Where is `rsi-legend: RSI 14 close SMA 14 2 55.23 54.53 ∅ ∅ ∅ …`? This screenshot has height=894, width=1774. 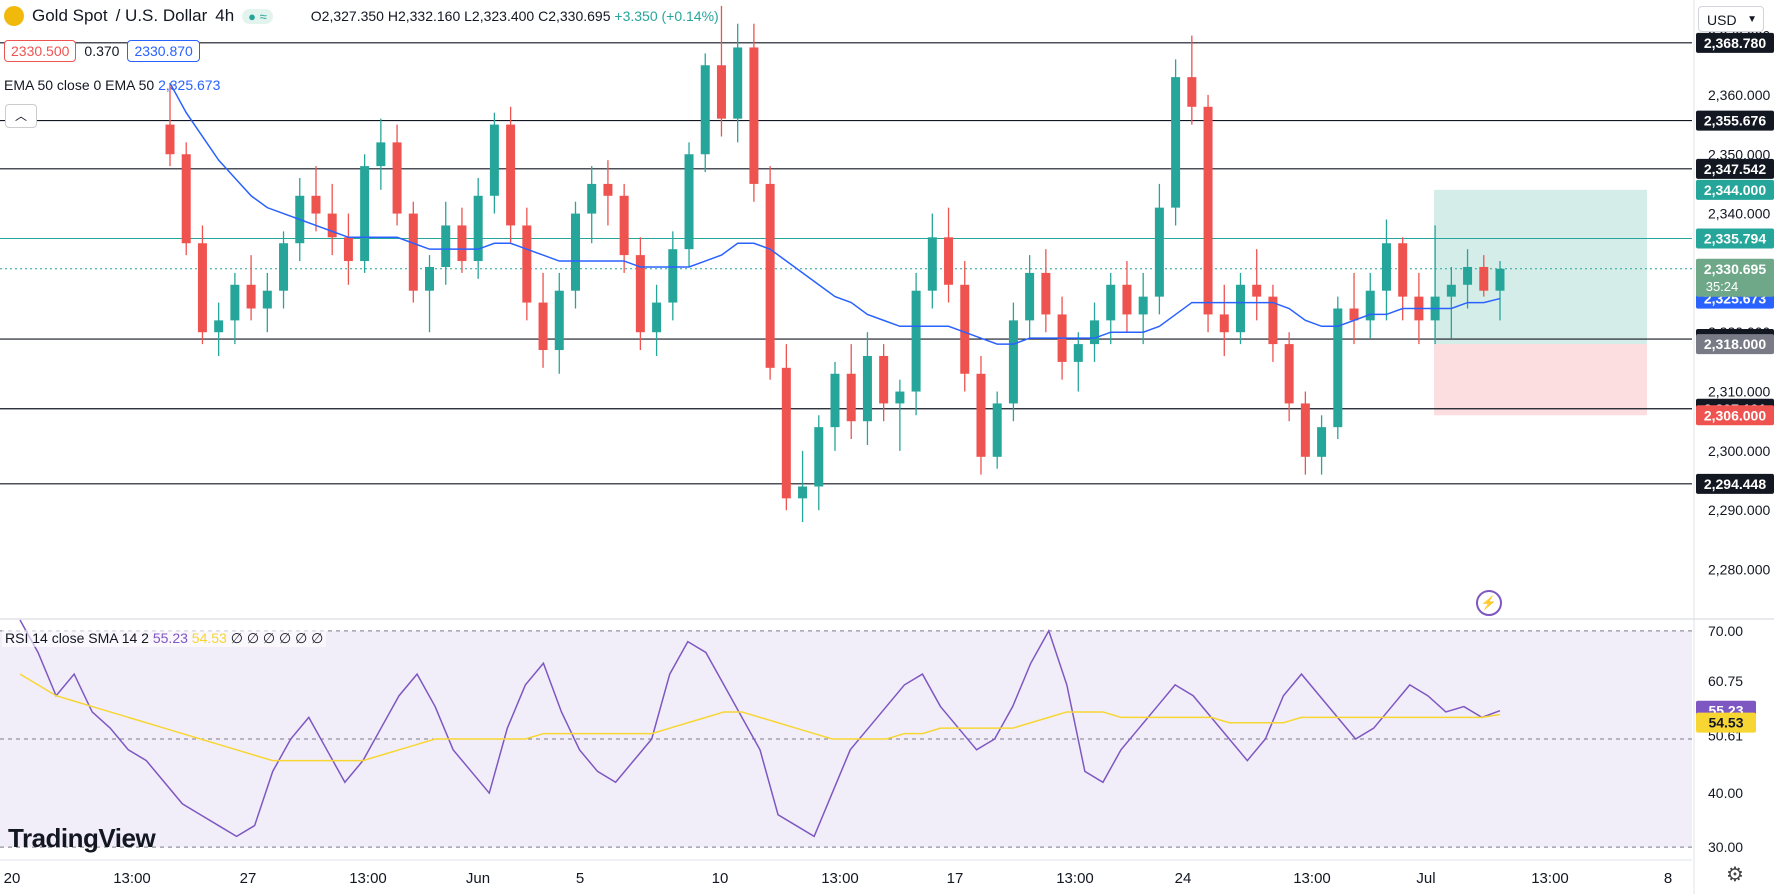 rsi-legend: RSI 14 close SMA 14 2 55.23 54.53 ∅ ∅ ∅ … is located at coordinates (164, 638).